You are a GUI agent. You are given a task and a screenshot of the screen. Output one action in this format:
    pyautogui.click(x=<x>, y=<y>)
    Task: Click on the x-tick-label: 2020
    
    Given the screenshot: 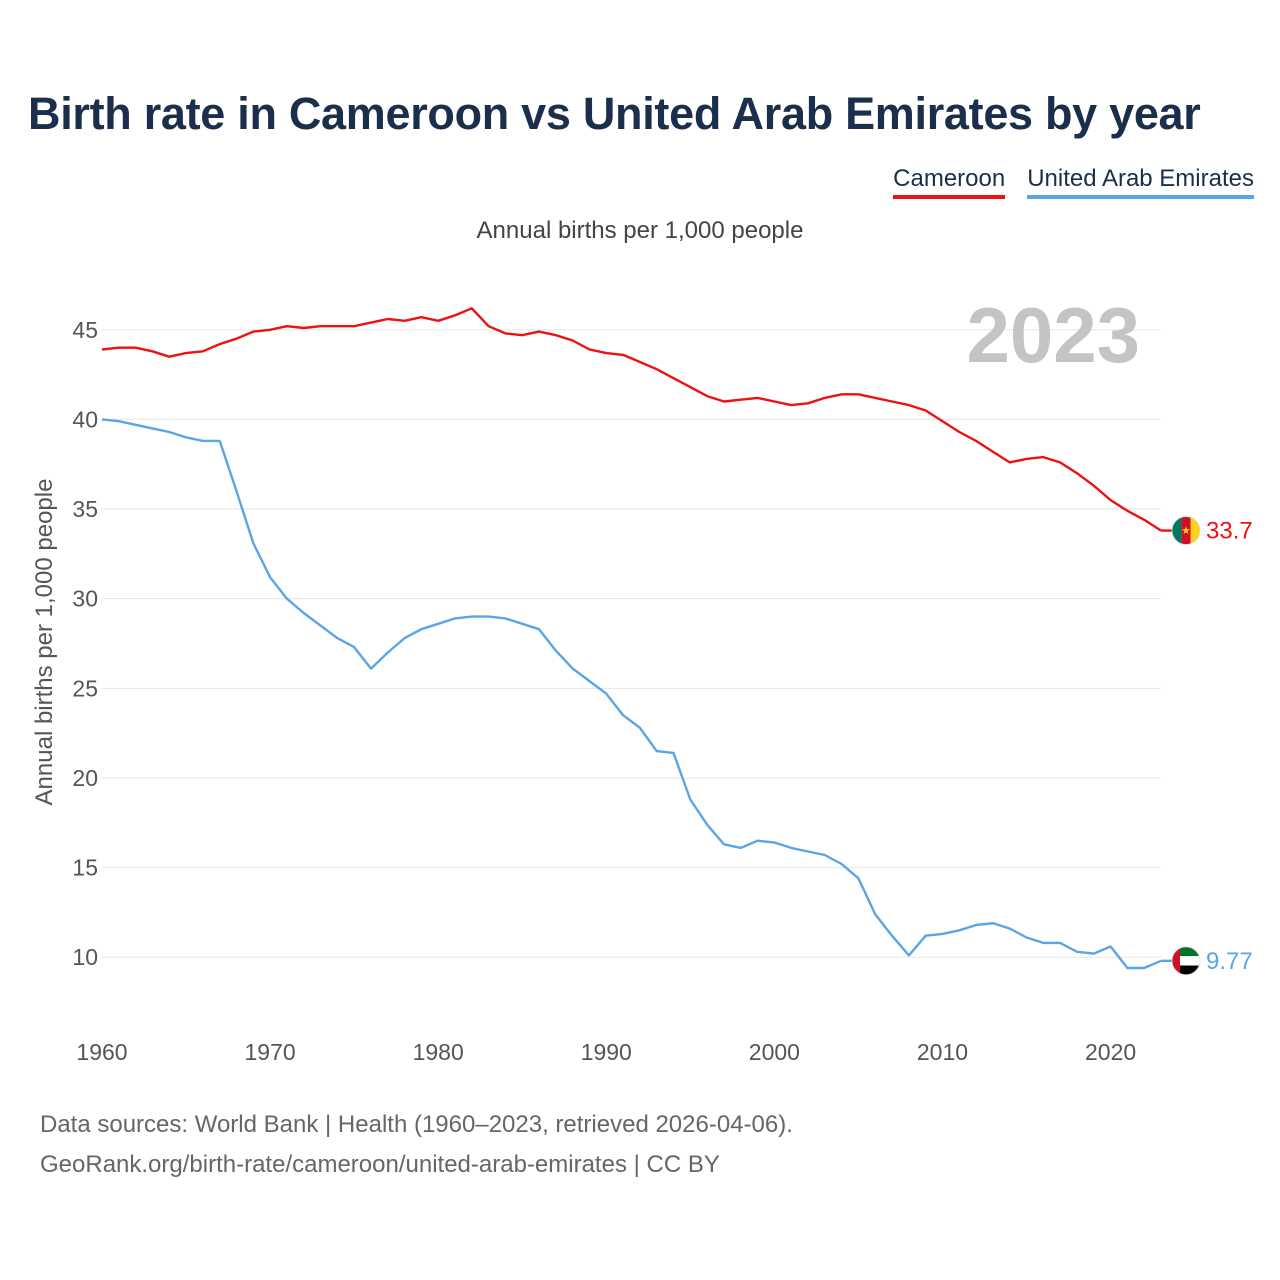 What is the action you would take?
    pyautogui.click(x=1110, y=1052)
    